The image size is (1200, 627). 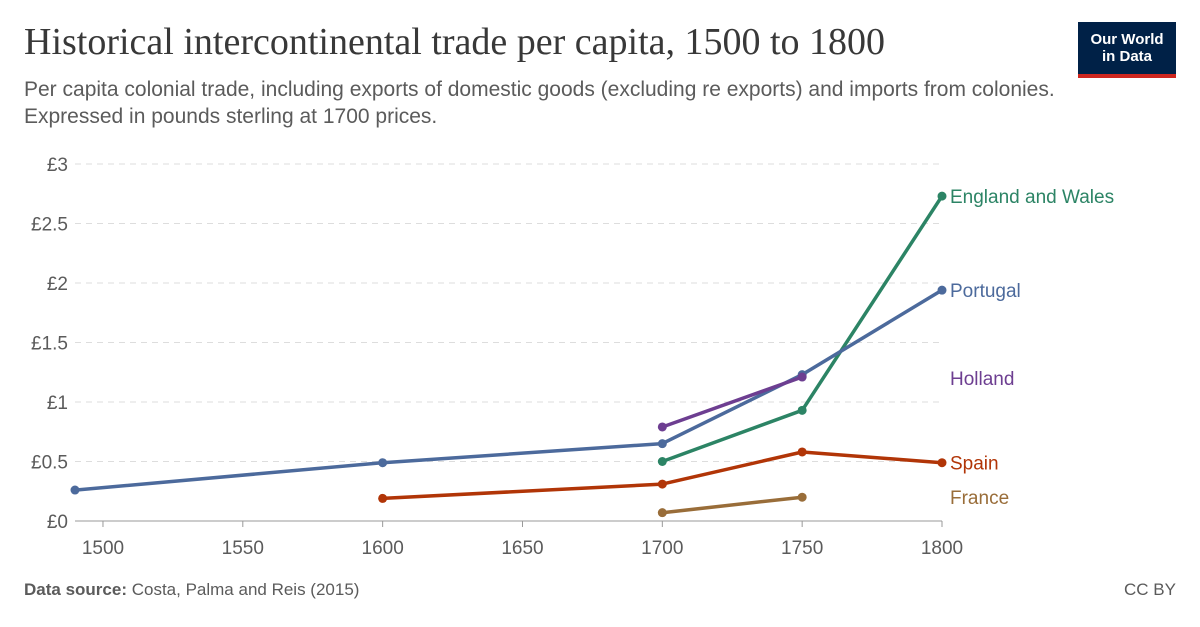 What do you see at coordinates (103, 548) in the screenshot?
I see `x-tick-label: 1500` at bounding box center [103, 548].